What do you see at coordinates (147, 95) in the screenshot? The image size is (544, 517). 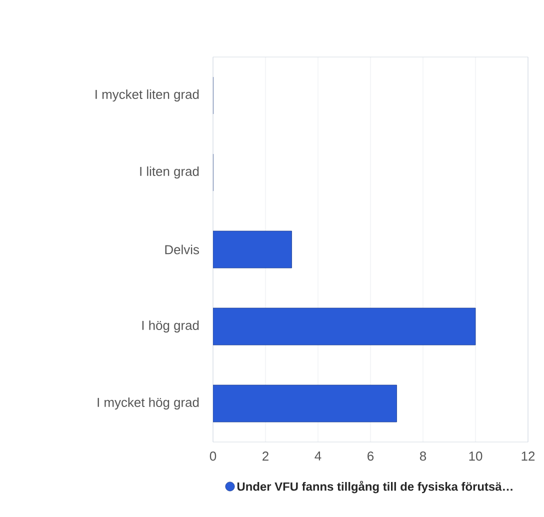 I see `y-tick-label: I mycket liten grad` at bounding box center [147, 95].